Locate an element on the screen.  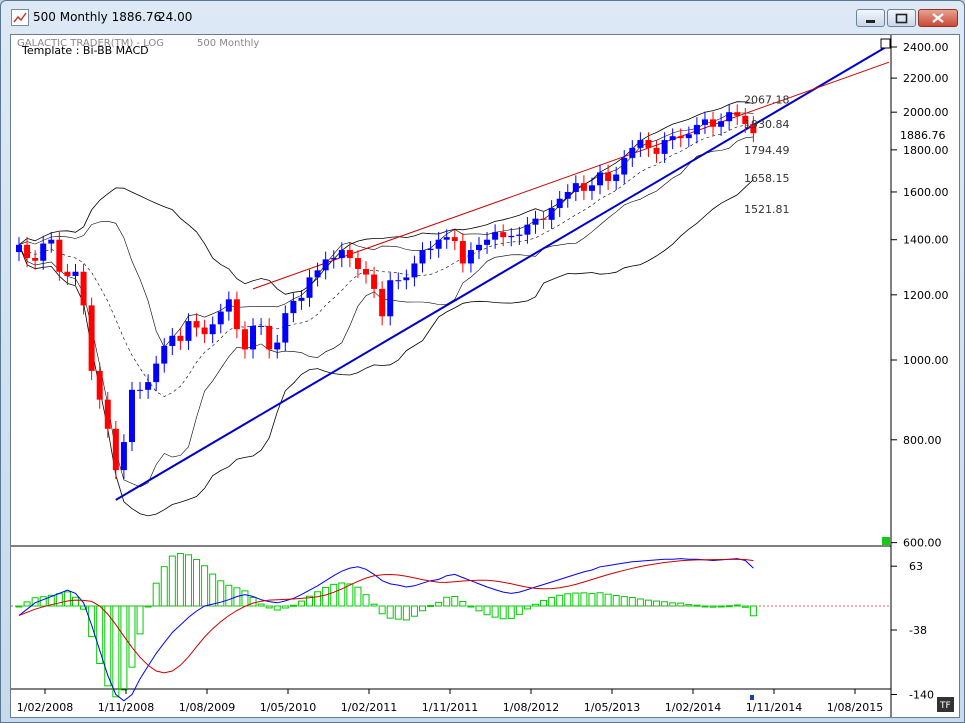
tf-label: TF is located at coordinates (945, 706).